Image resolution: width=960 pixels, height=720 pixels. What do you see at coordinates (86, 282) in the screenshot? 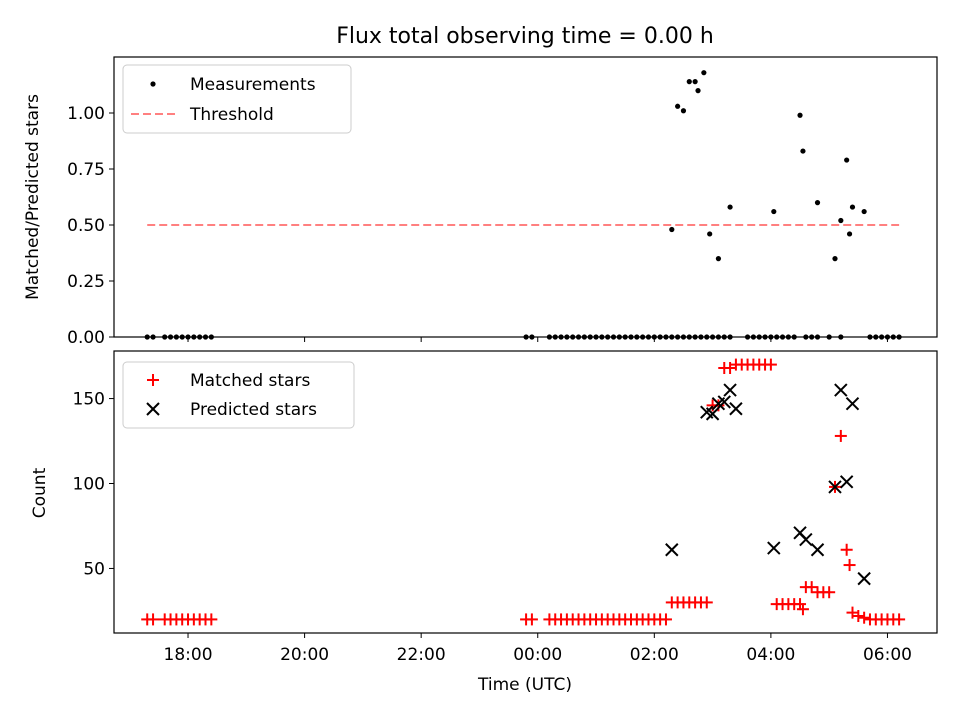
I see `top-y-tick-label: 0.25` at bounding box center [86, 282].